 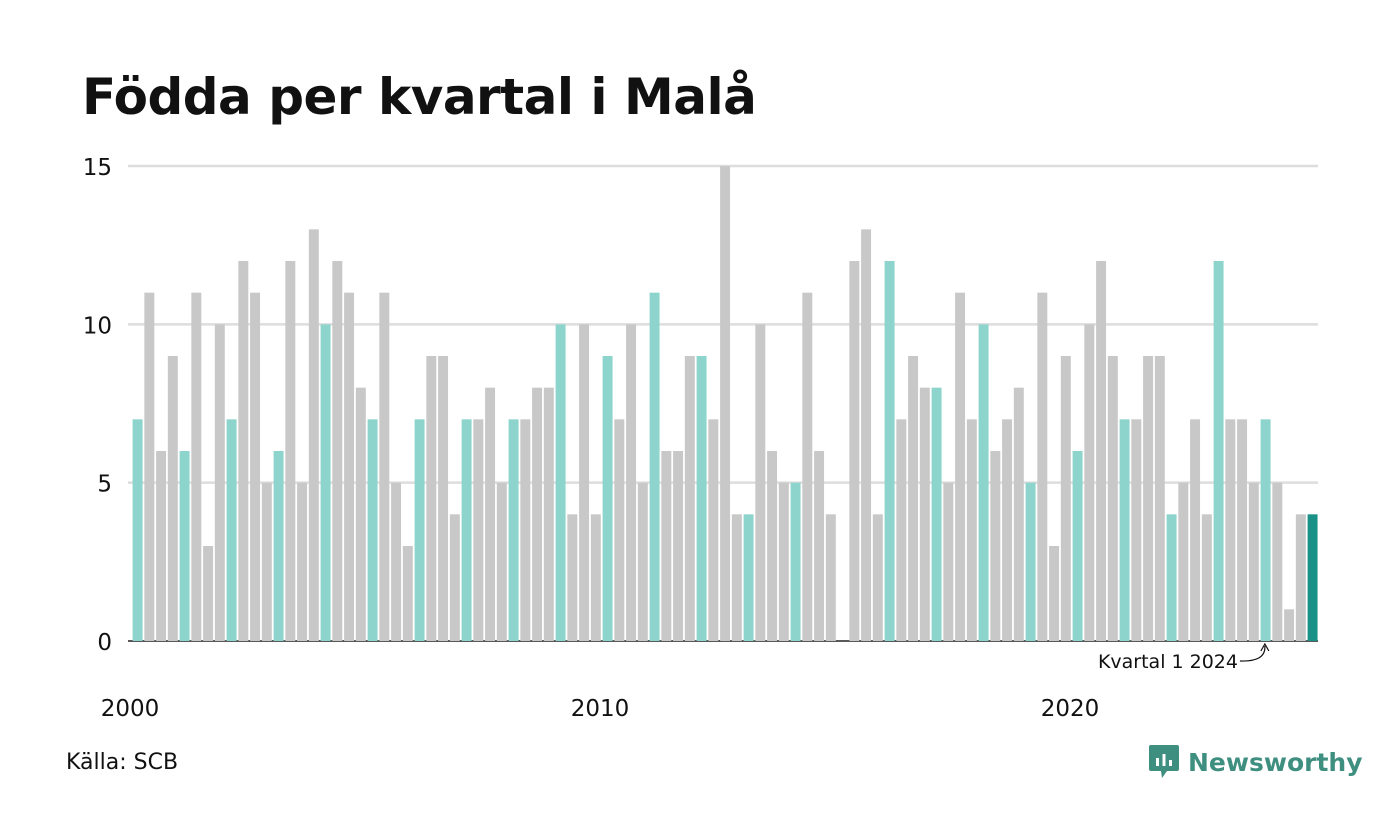 What do you see at coordinates (1230, 530) in the screenshot?
I see `bar-2023-q2` at bounding box center [1230, 530].